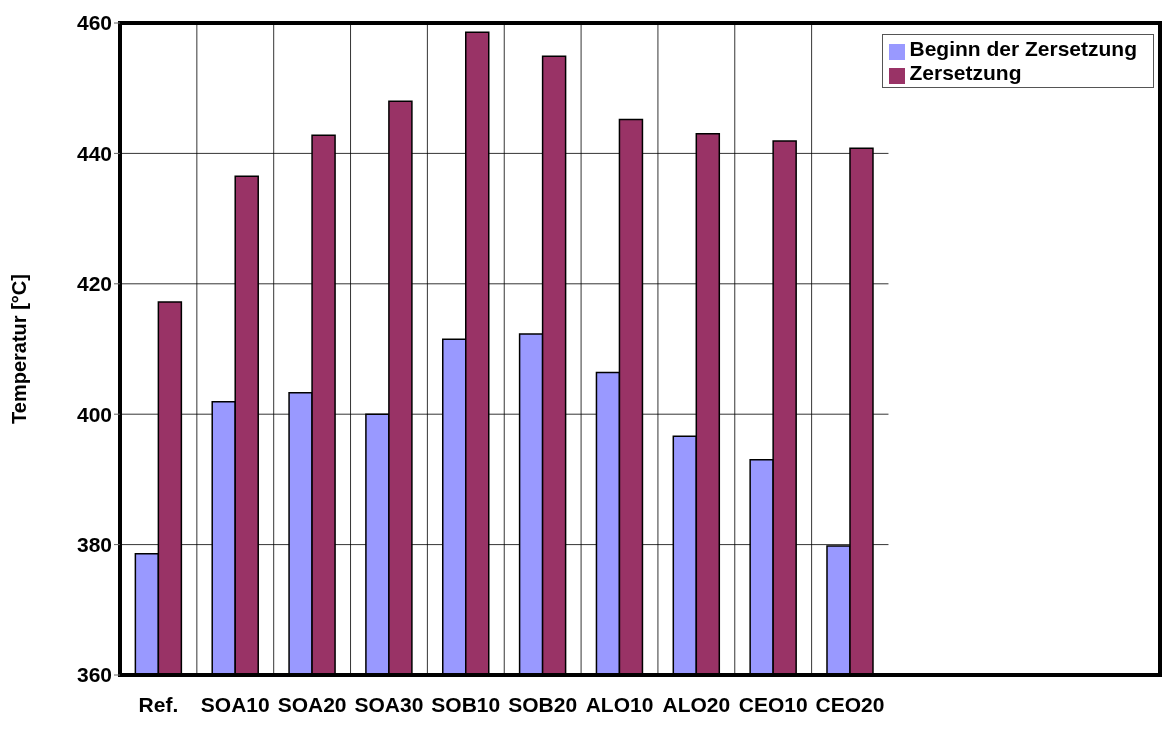 The height and width of the screenshot is (731, 1176). I want to click on x-tick-label: SOA30, so click(389, 704).